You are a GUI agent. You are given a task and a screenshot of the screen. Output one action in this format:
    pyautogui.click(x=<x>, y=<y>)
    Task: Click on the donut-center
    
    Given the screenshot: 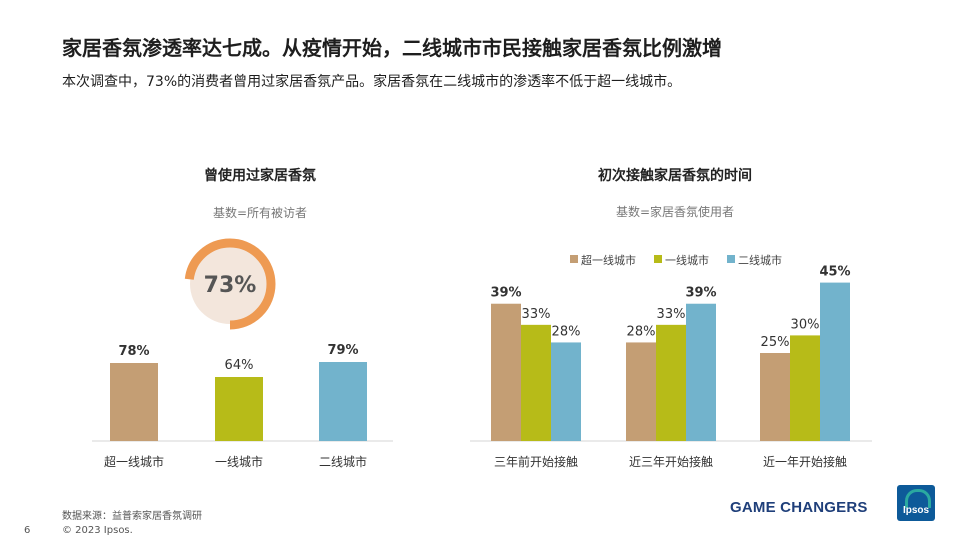 What is the action you would take?
    pyautogui.click(x=230, y=284)
    